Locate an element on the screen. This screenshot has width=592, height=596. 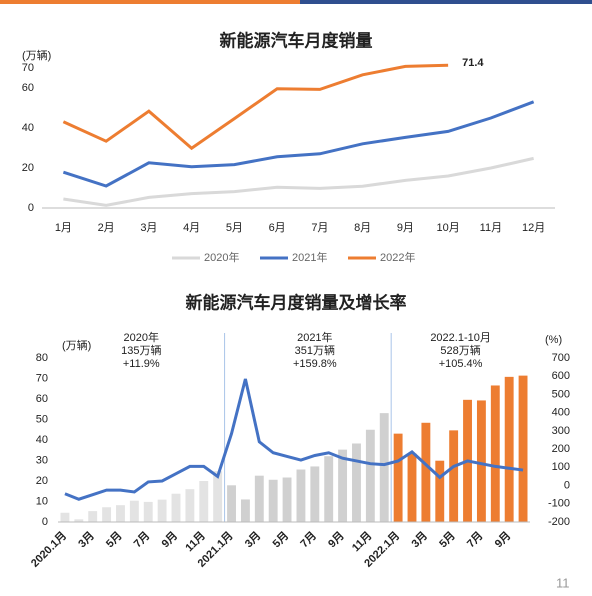
annotation: 2022.1-10月 is located at coordinates (460, 338).